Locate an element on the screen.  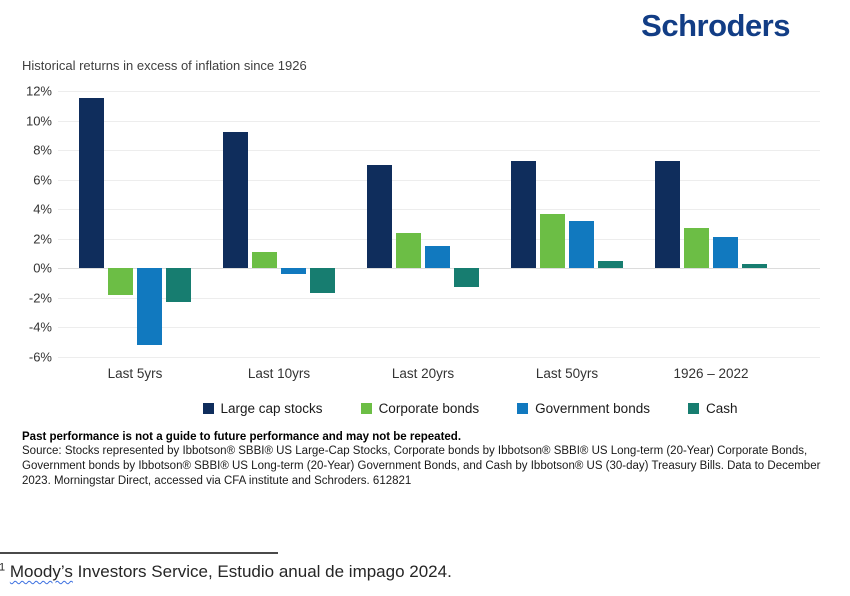
y-axis-tick-label: -2% is located at coordinates (40, 298).